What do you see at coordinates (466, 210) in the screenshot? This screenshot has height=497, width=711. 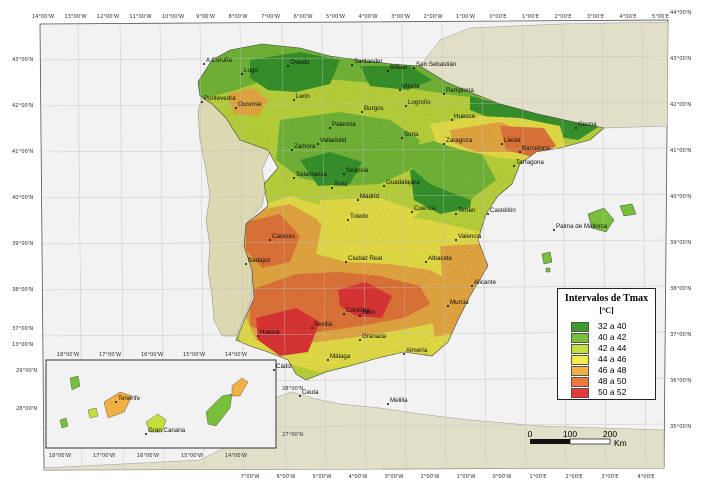 I see `city-label: Teruel` at bounding box center [466, 210].